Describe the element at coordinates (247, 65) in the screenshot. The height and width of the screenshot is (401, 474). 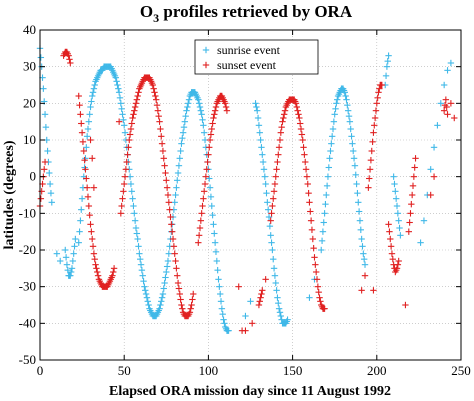
I see `legend-label-sunset: sunset event` at that location.